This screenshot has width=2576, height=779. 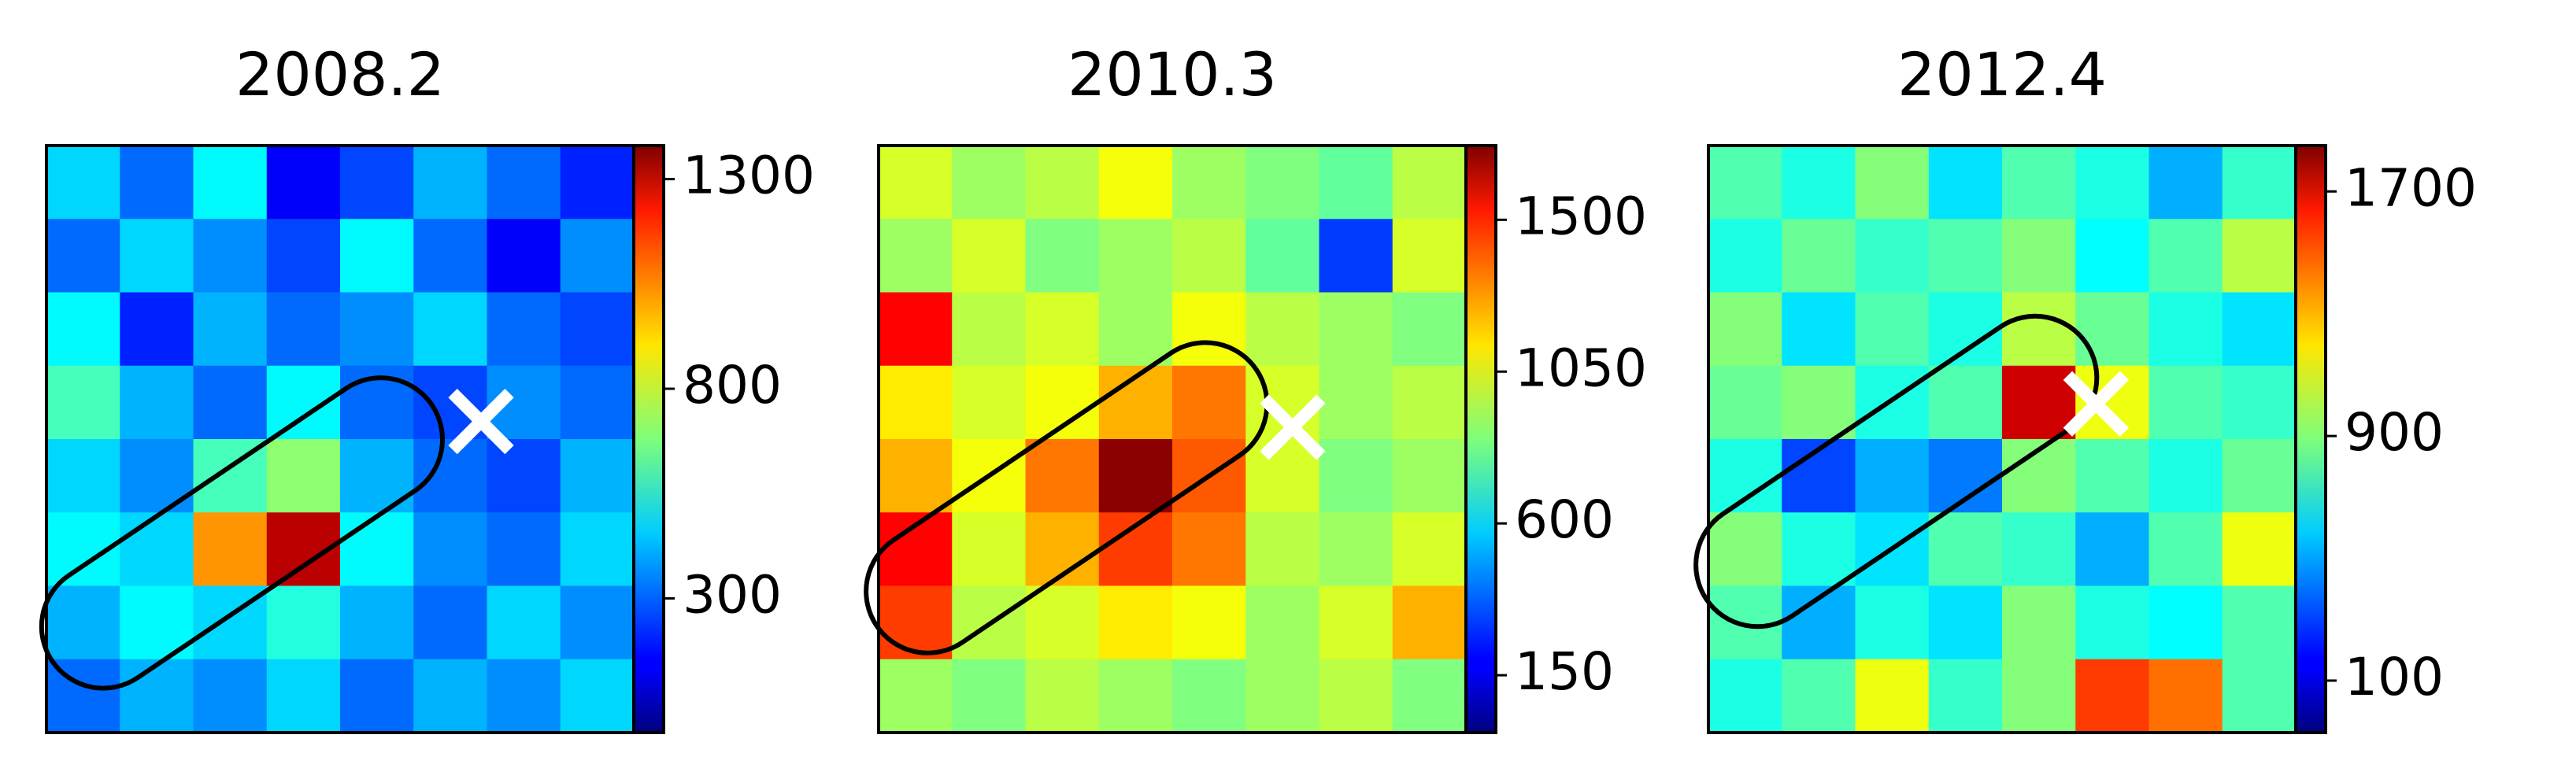 What do you see at coordinates (749, 176) in the screenshot?
I see `colorbar-tick-label: 1300` at bounding box center [749, 176].